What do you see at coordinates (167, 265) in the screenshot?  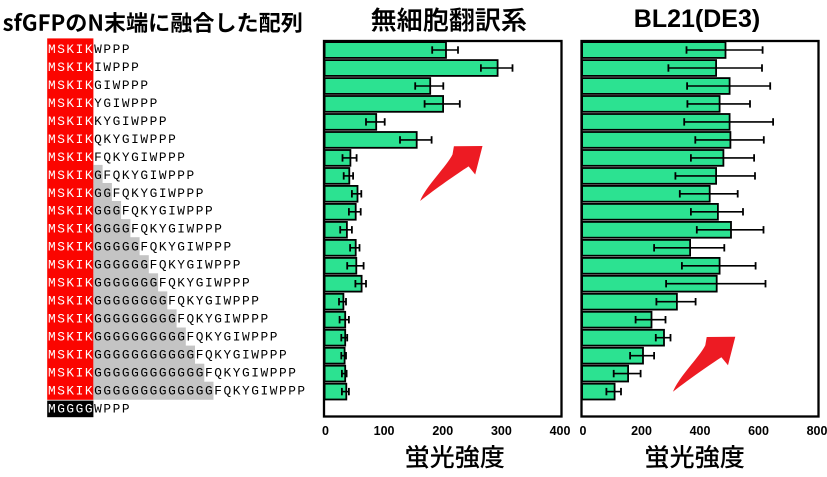 I see `svg-text: GGGGGGFQKYGIWPPP` at bounding box center [167, 265].